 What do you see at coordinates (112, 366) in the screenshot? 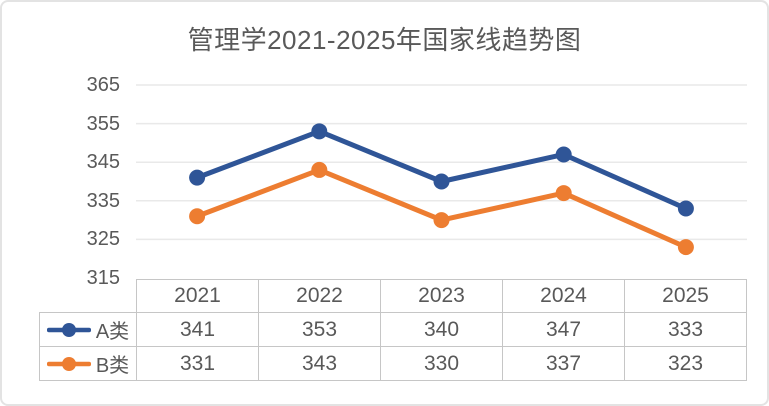
I see `legend-series-label: B类` at bounding box center [112, 366].